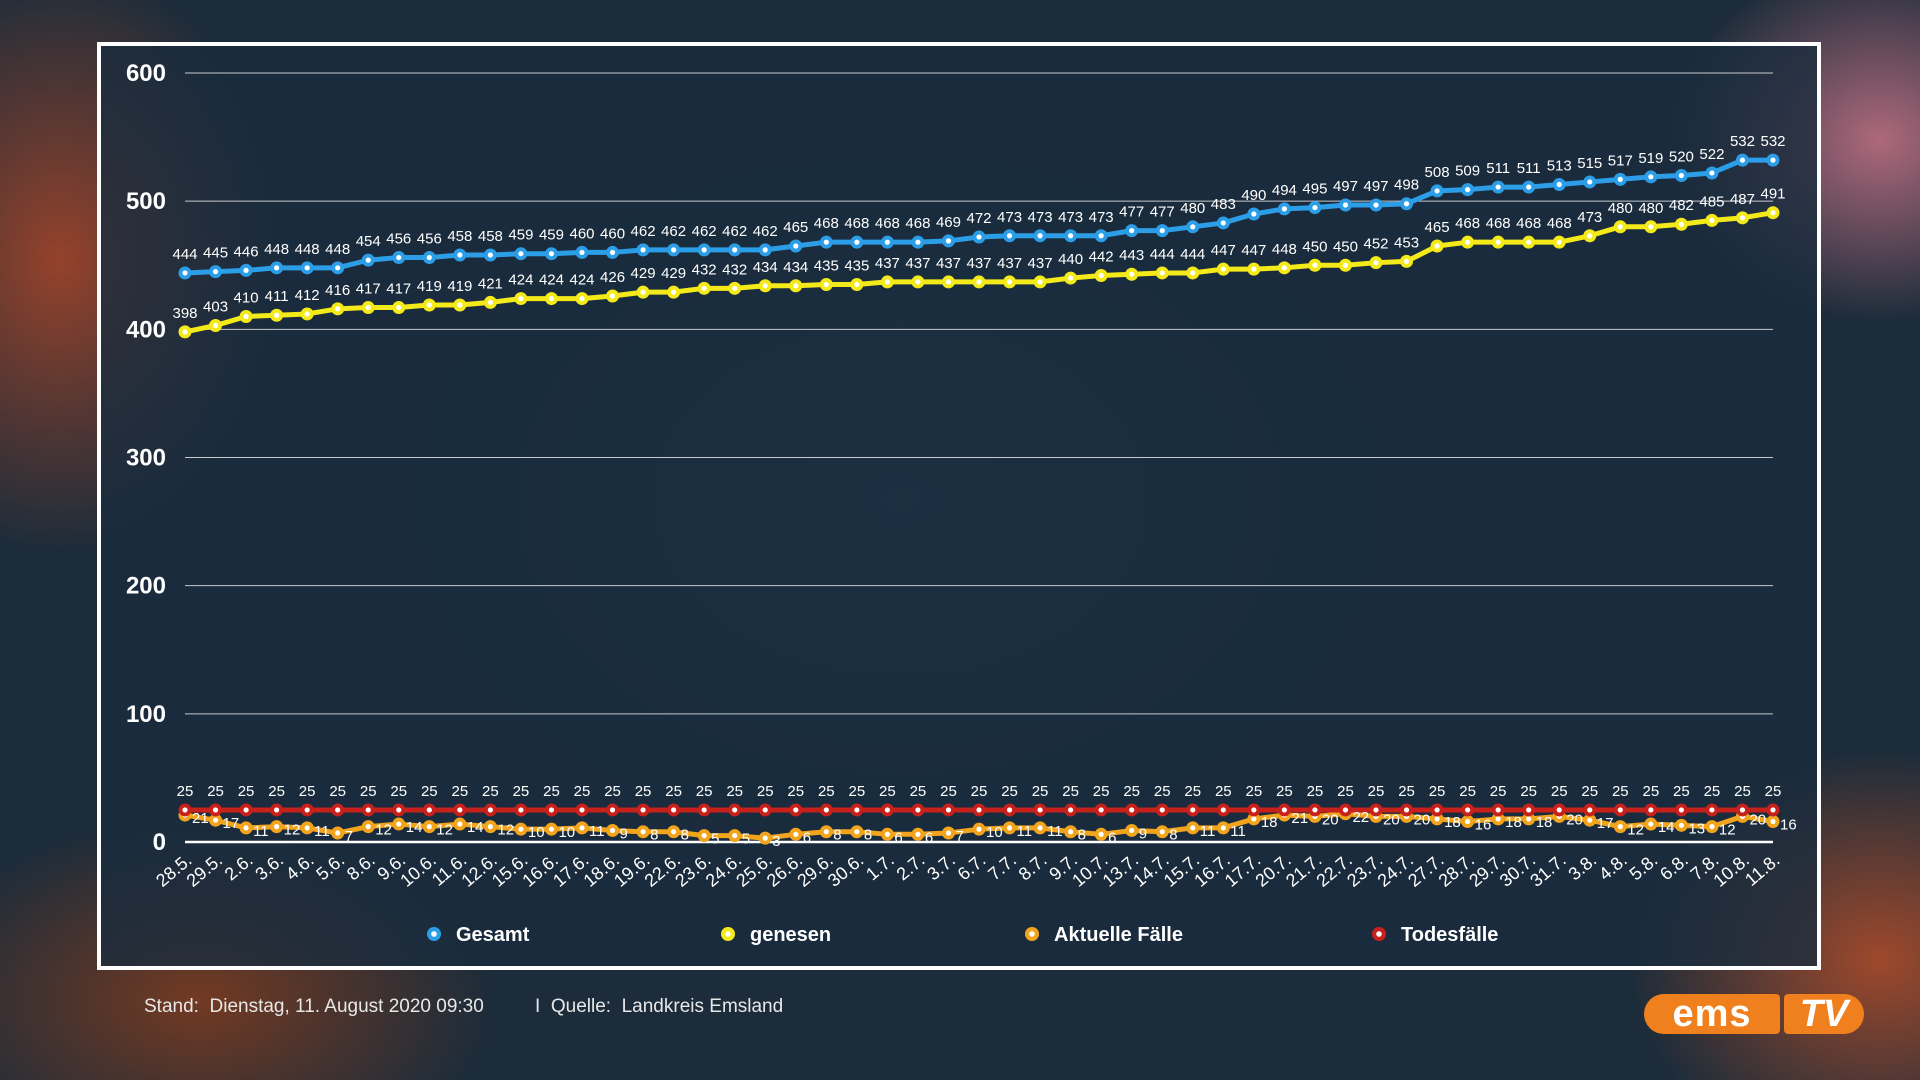  Describe the element at coordinates (746, 839) in the screenshot. I see `data-label: 5` at that location.